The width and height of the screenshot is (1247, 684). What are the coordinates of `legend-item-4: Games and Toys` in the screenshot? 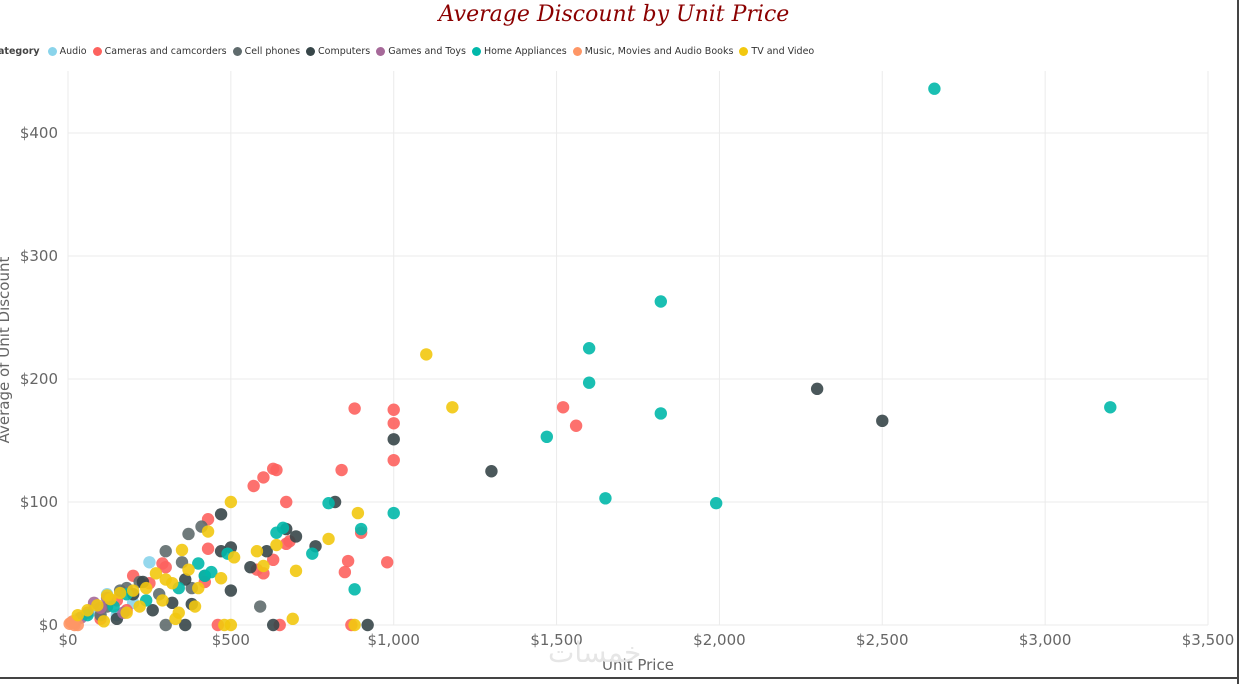 It's located at (421, 51).